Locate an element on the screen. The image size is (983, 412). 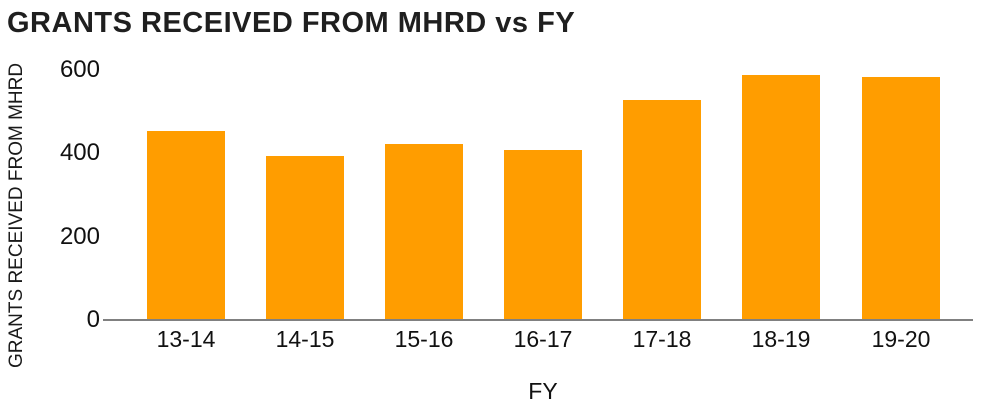
chart-title: GRANTS RECEIVED FROM MHRD vs FY is located at coordinates (291, 23).